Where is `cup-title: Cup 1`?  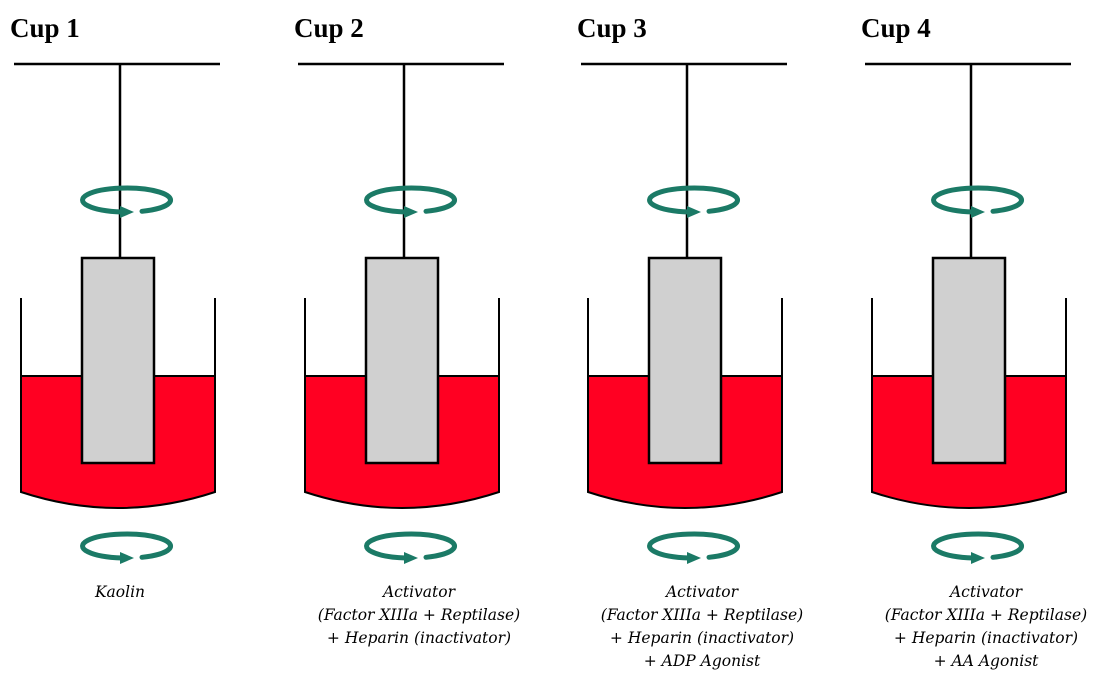 cup-title: Cup 1 is located at coordinates (45, 28).